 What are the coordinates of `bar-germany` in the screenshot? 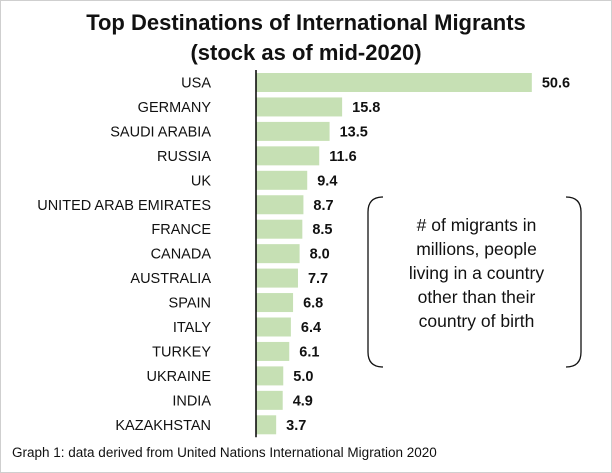 It's located at (299, 107).